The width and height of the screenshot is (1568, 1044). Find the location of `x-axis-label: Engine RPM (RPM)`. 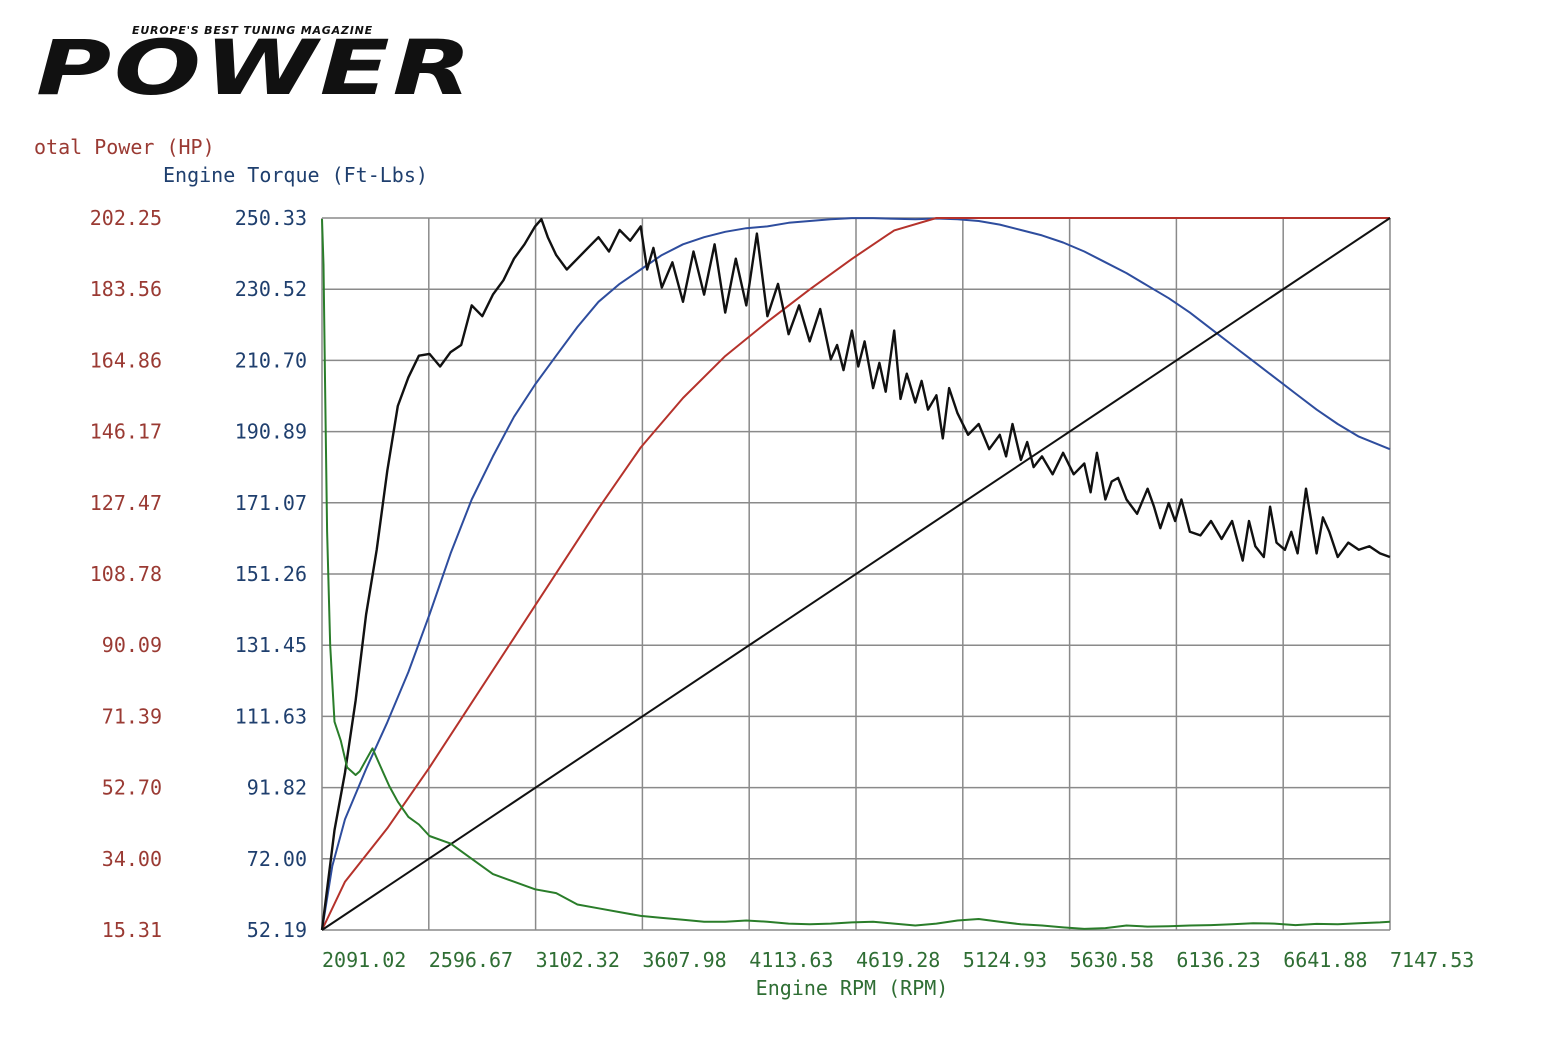

x-axis-label: Engine RPM (RPM) is located at coordinates (852, 988).